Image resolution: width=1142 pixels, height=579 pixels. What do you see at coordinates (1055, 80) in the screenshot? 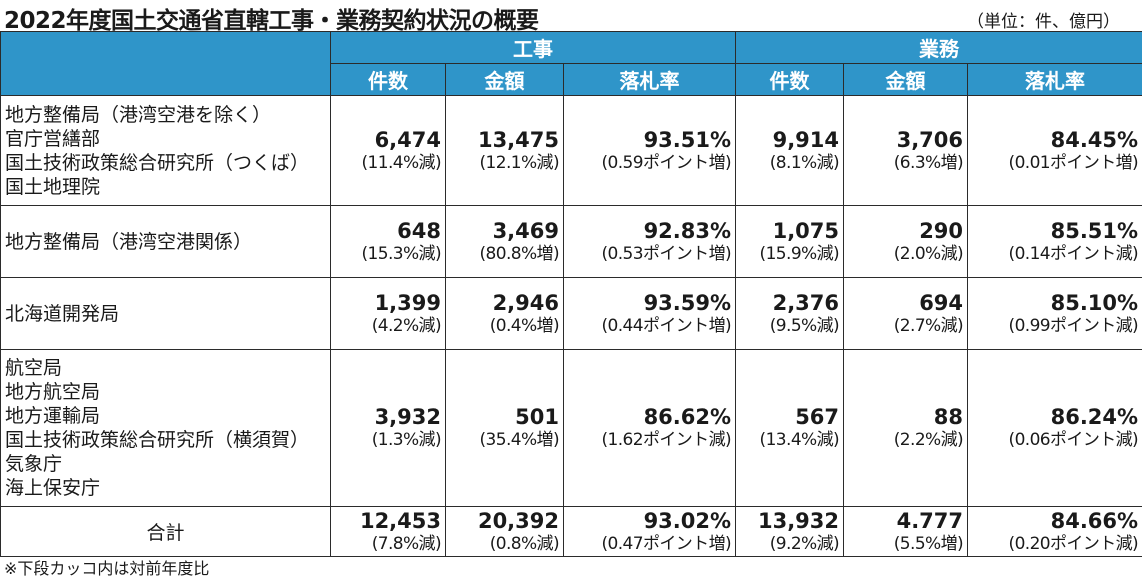
I see `col-header-services-rate: 落札率` at bounding box center [1055, 80].